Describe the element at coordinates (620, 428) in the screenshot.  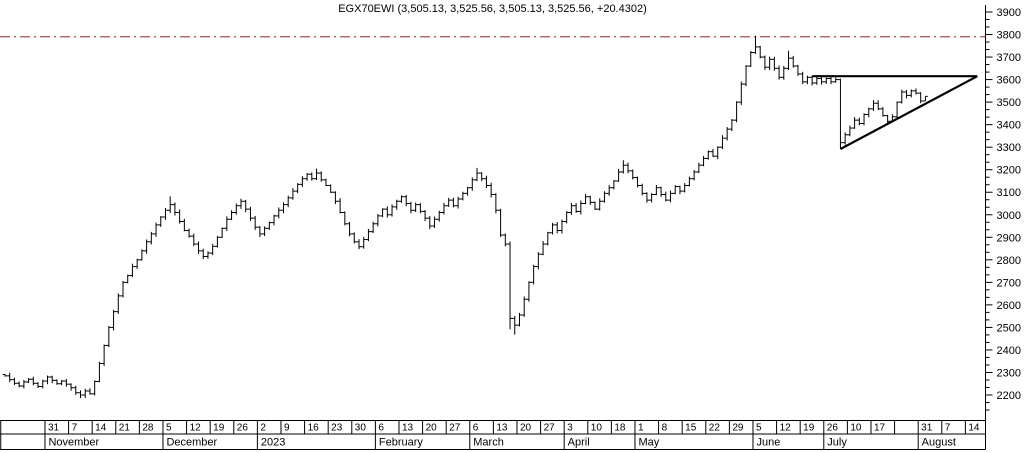
I see `svg-text: 18` at that location.